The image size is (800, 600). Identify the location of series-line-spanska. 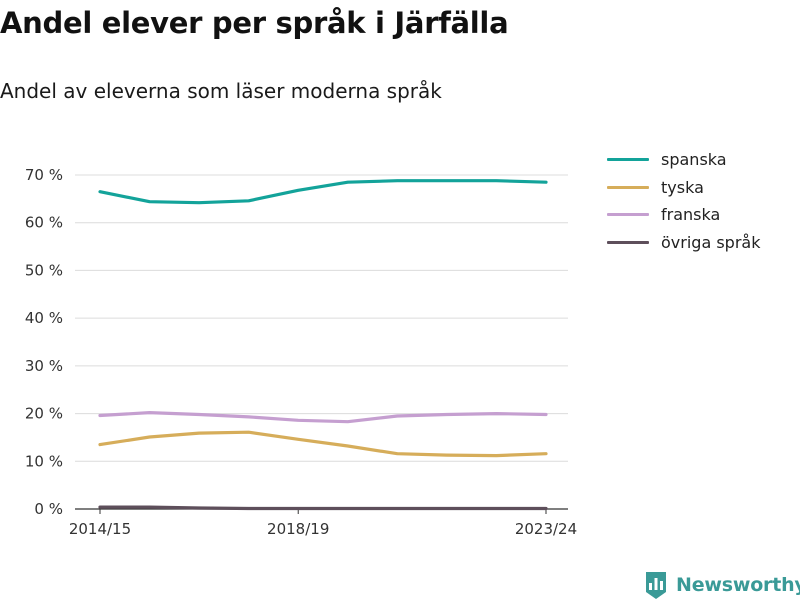
(323, 192).